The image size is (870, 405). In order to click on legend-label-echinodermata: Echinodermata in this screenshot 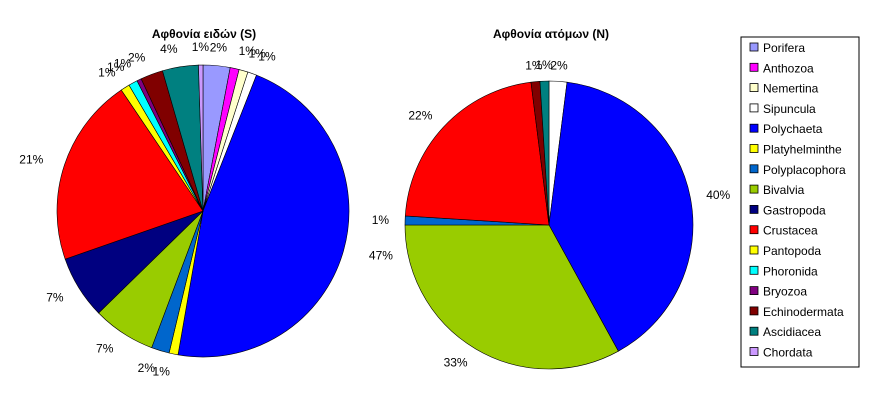, I will do `click(803, 312)`.